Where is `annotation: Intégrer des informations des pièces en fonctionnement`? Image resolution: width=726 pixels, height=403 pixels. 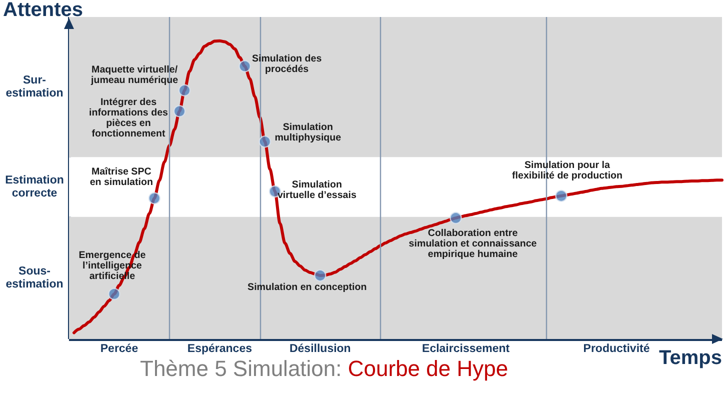 annotation: Intégrer des informations des pièces en fonctionnement is located at coordinates (129, 118).